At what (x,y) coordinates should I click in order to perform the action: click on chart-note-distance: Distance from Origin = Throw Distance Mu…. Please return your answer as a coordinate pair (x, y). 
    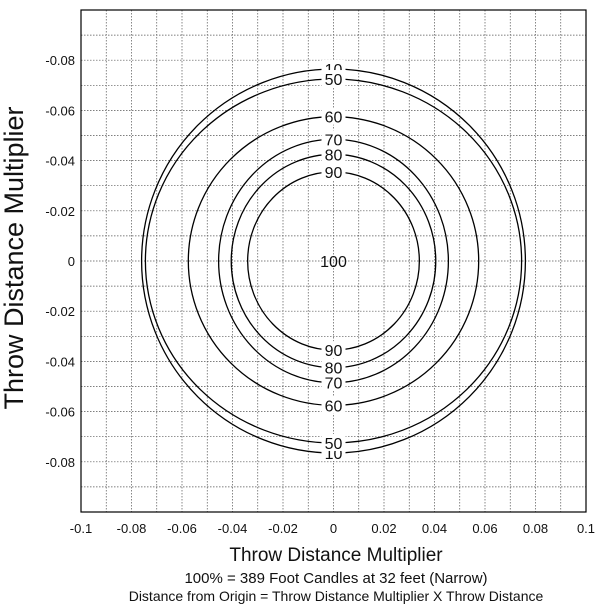
    Looking at the image, I should click on (336, 596).